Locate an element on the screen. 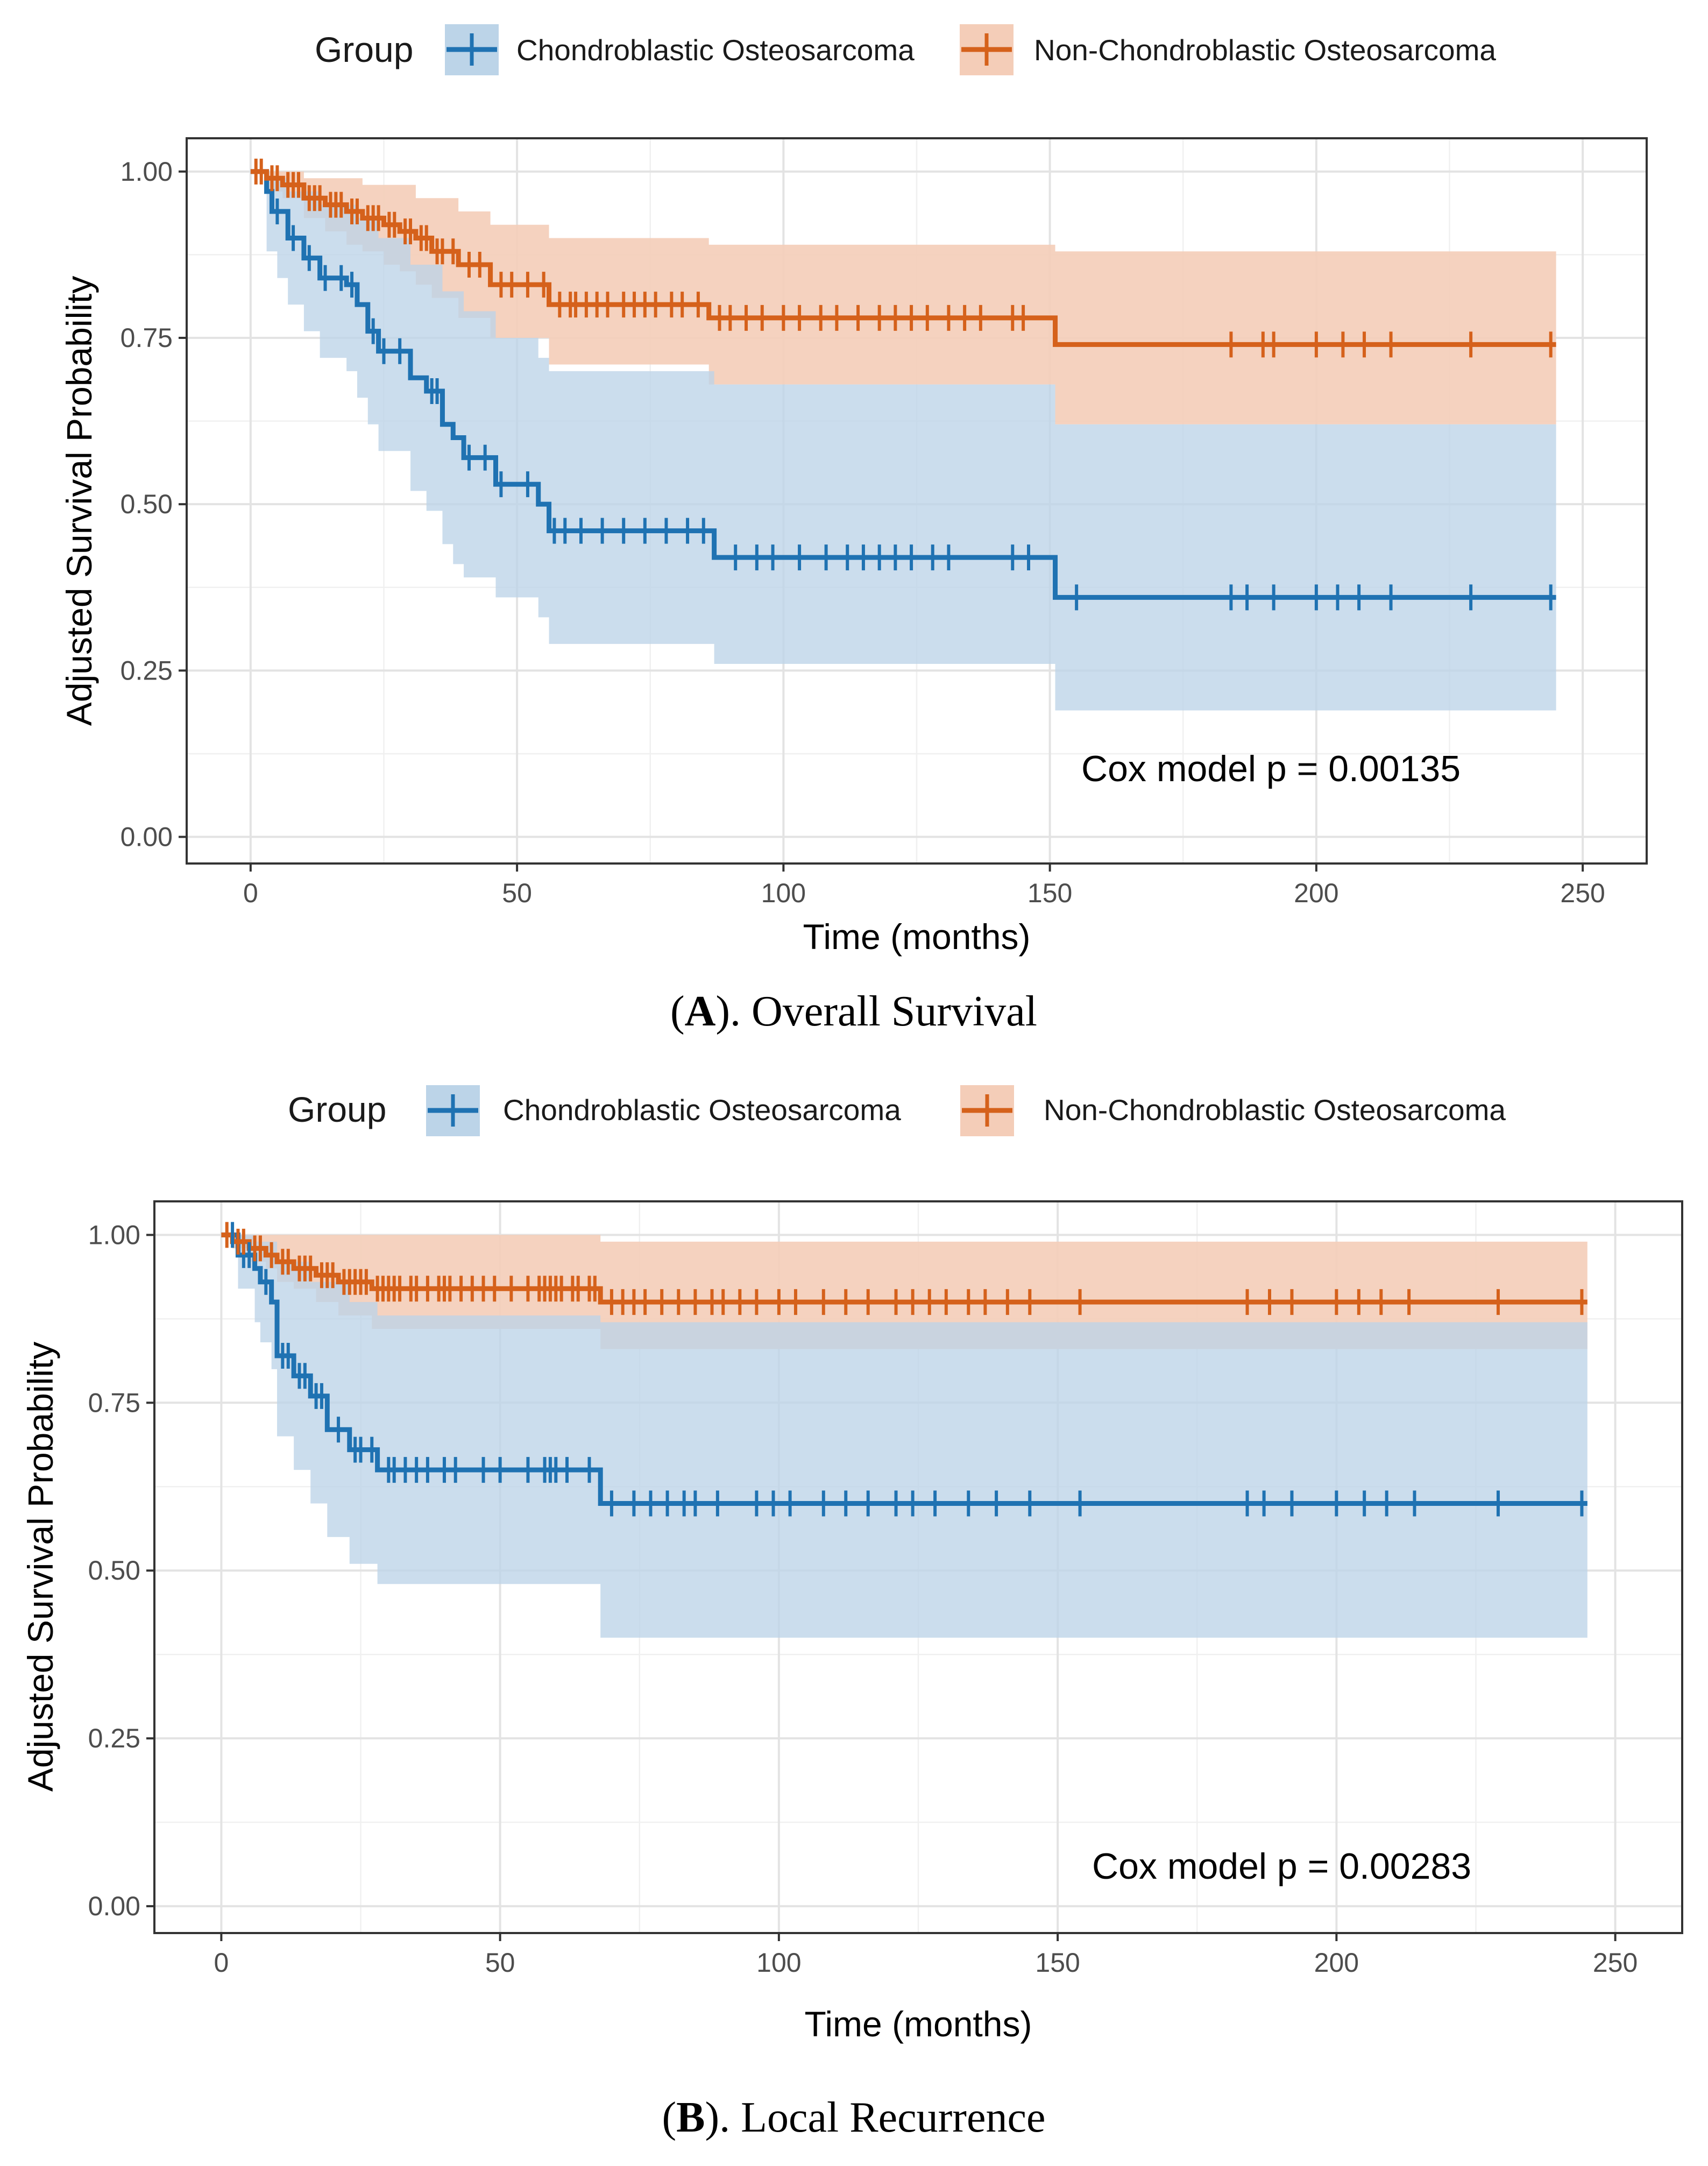  ci-band-non-chondroblastic is located at coordinates (903, 297).